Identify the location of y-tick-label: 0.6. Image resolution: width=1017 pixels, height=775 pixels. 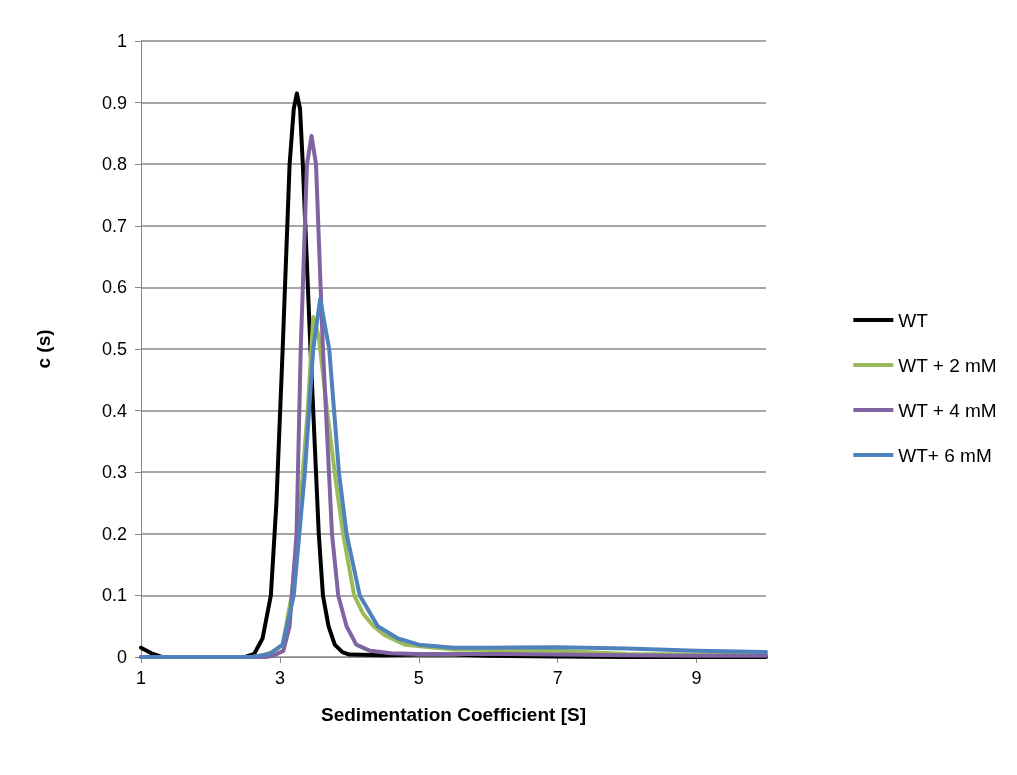
(114, 287).